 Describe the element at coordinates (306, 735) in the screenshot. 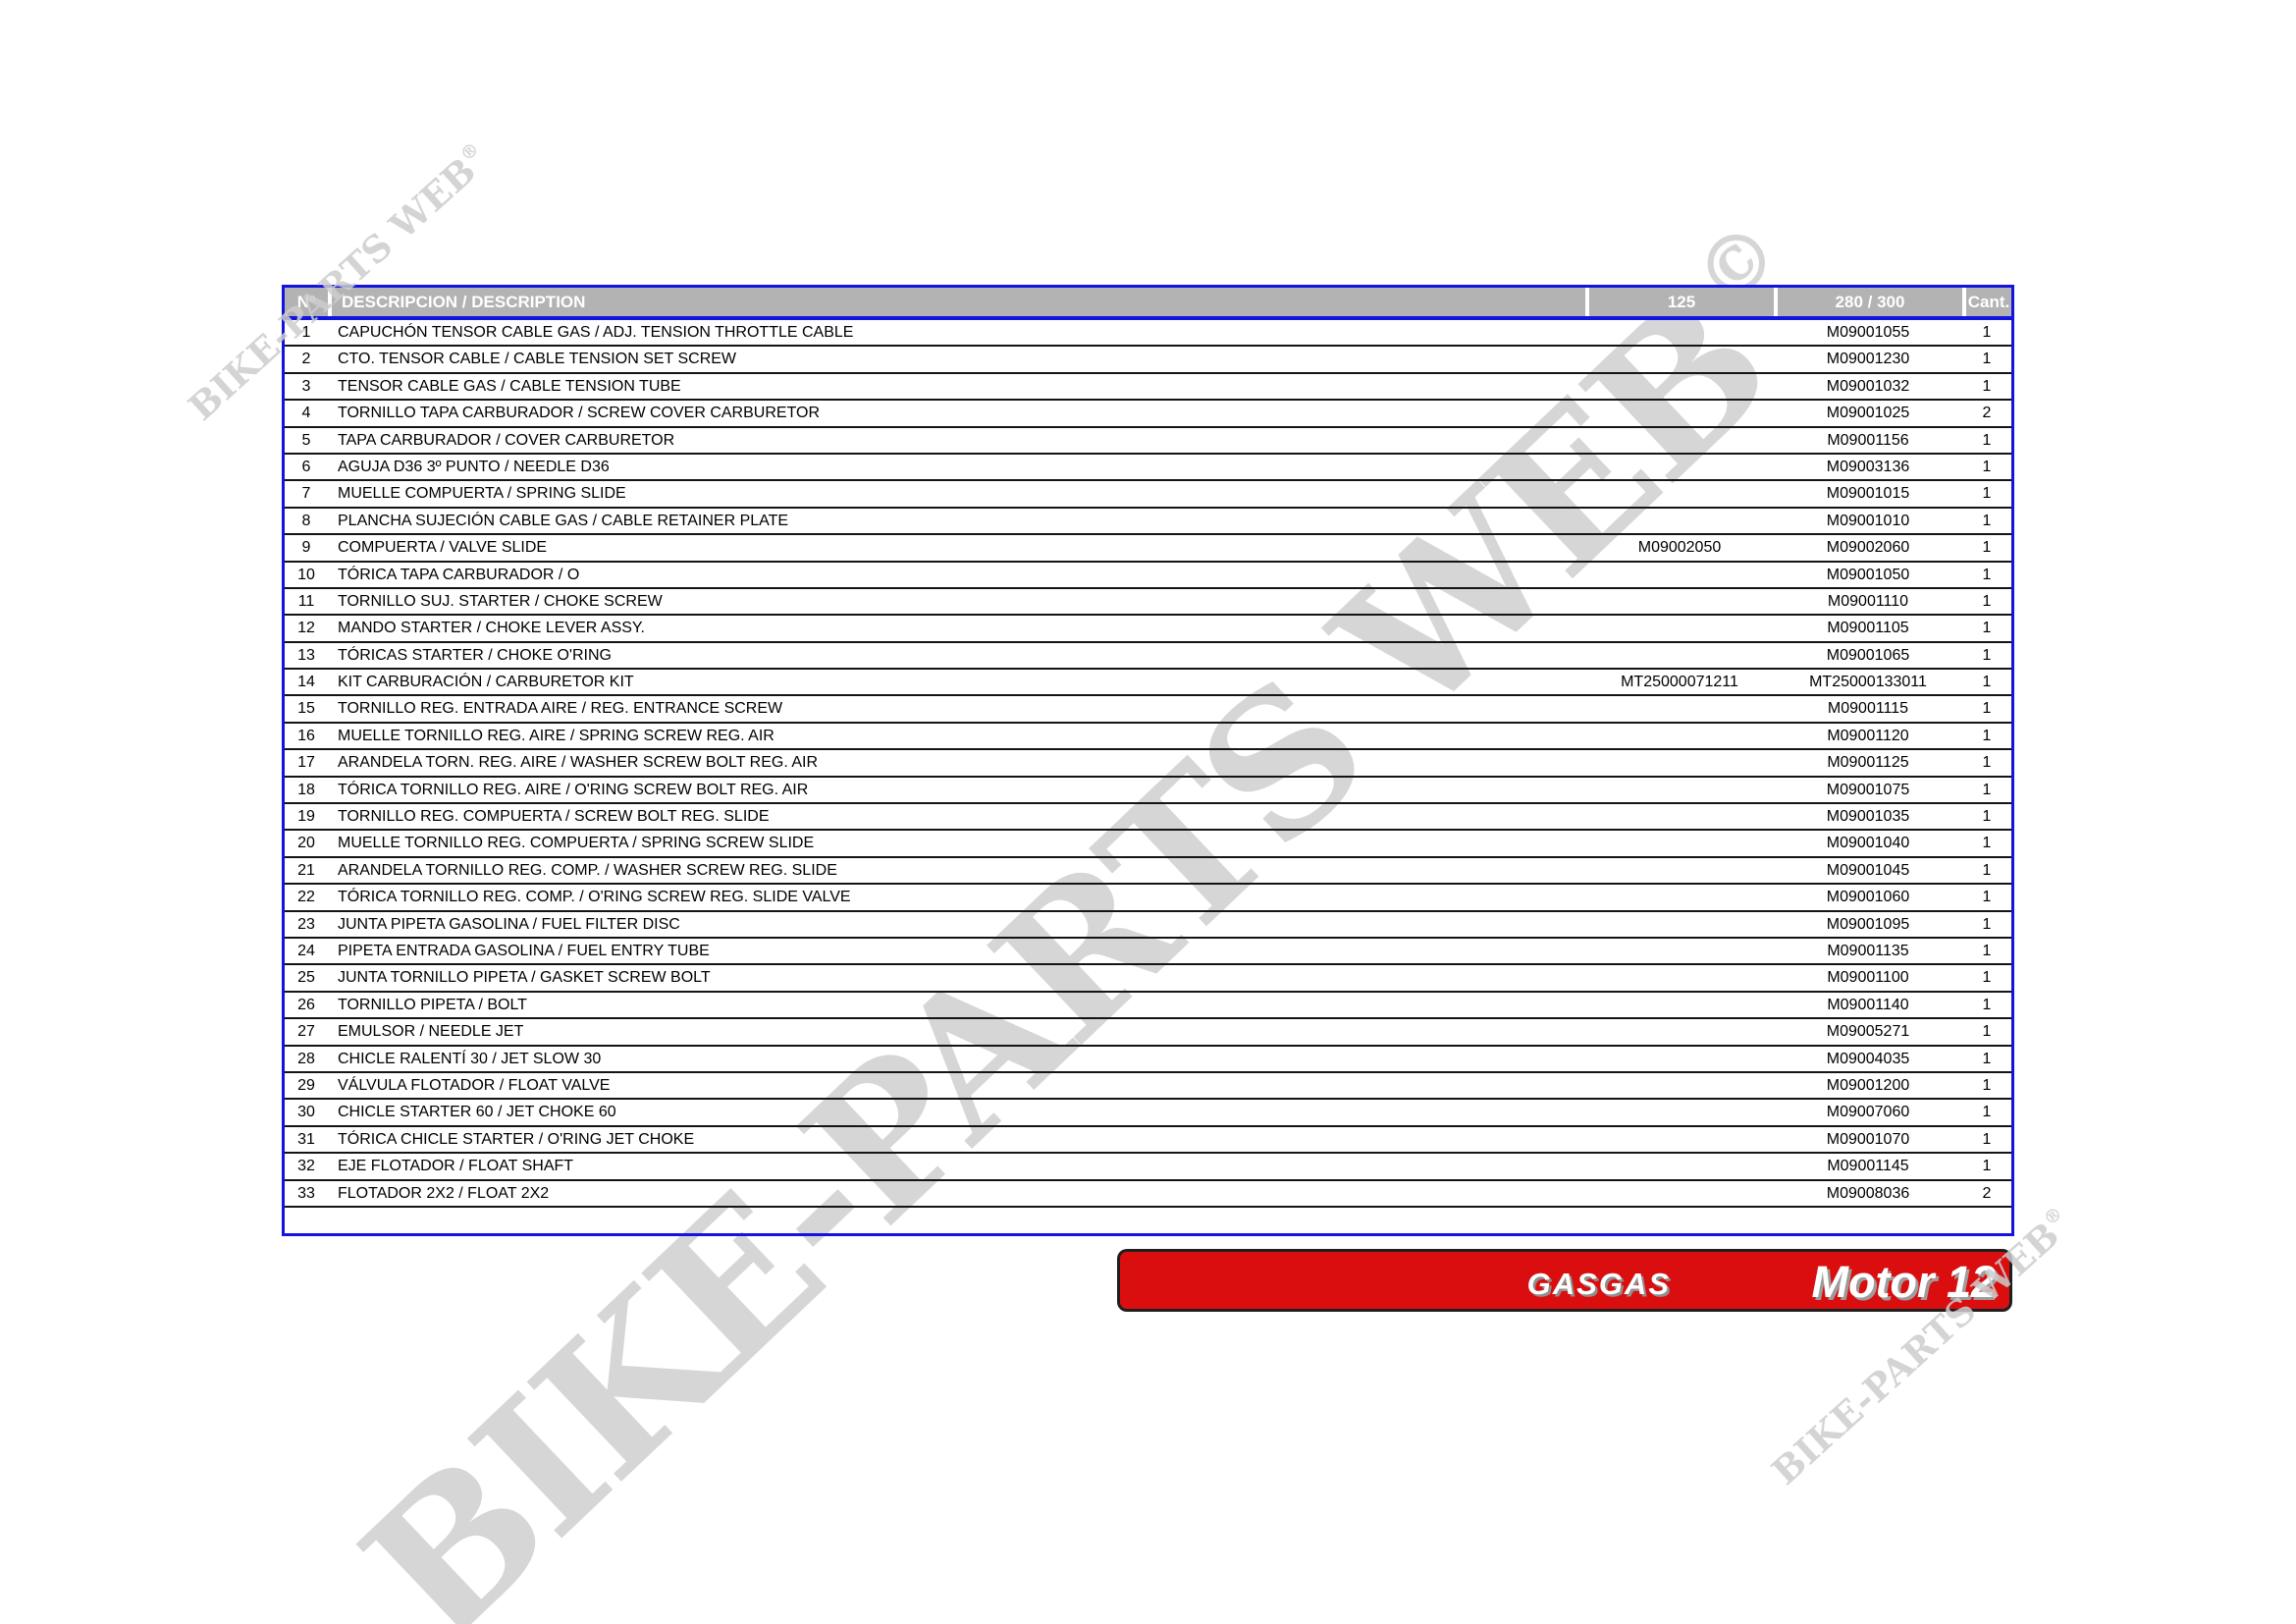

I see `row-num: 16` at that location.